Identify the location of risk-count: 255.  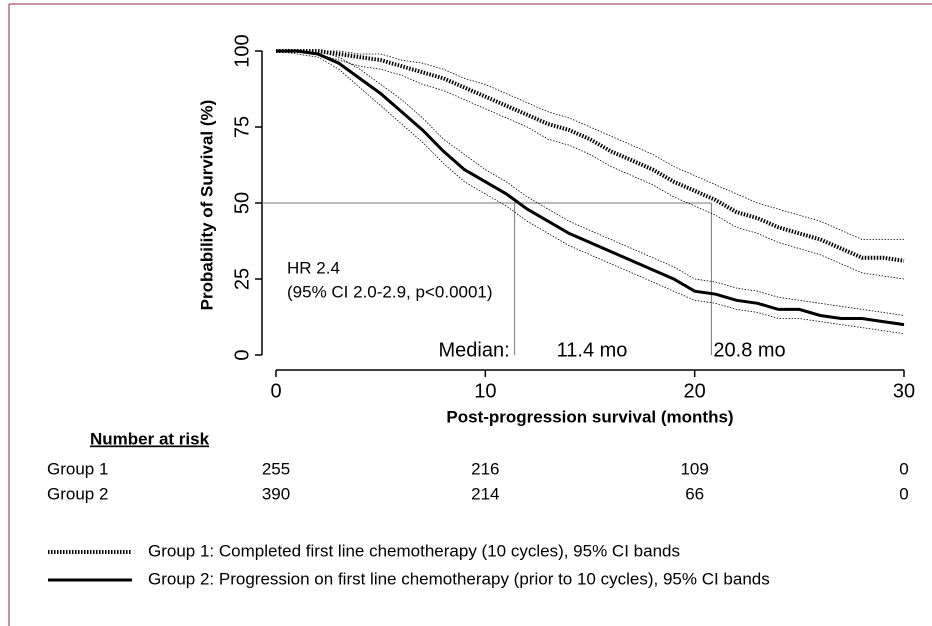
(276, 468).